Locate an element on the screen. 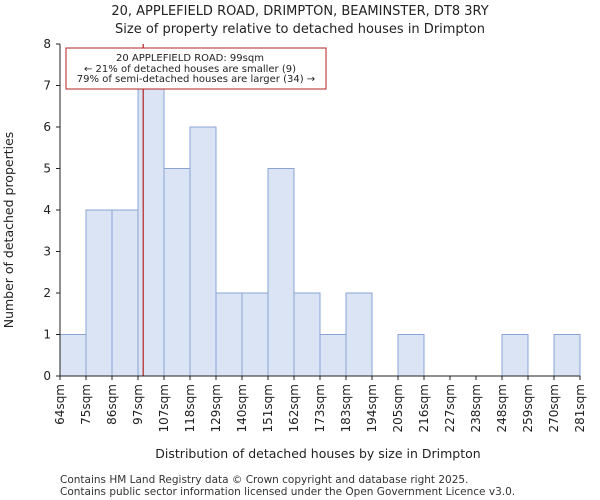 The width and height of the screenshot is (600, 500). bar-151sqm is located at coordinates (281, 272).